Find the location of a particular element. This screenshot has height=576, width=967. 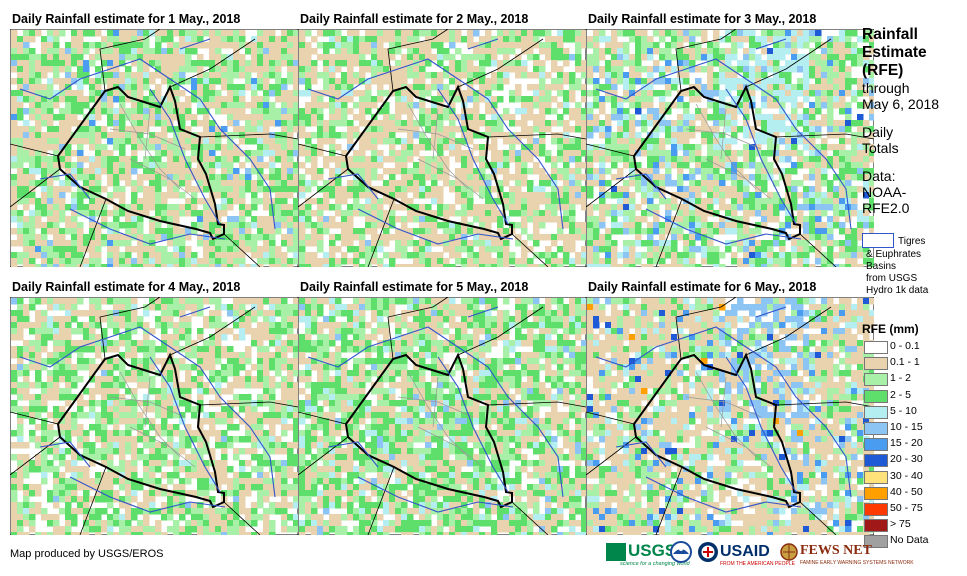

fews-globe-icon is located at coordinates (789, 552).